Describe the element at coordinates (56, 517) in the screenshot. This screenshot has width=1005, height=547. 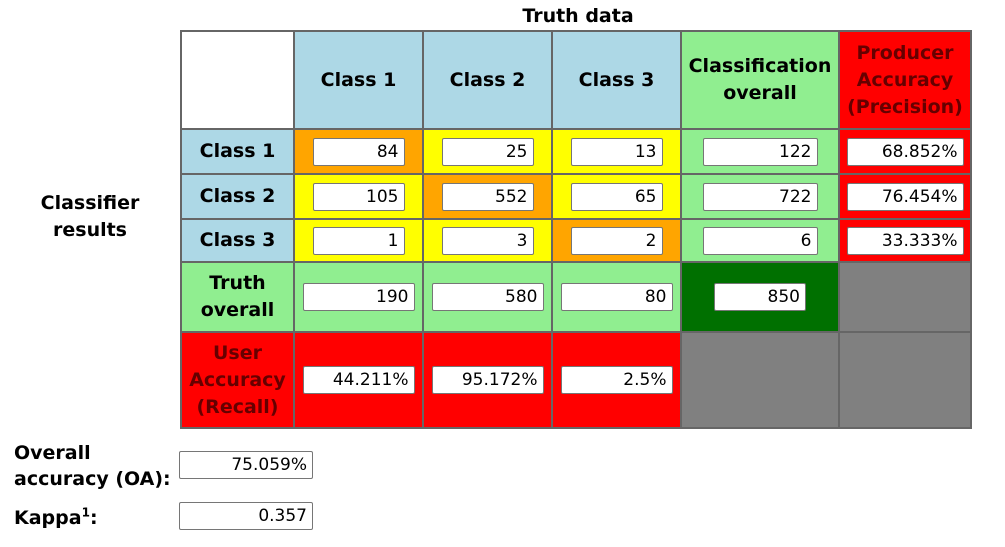
I see `kappa-label: Kappa1:` at that location.